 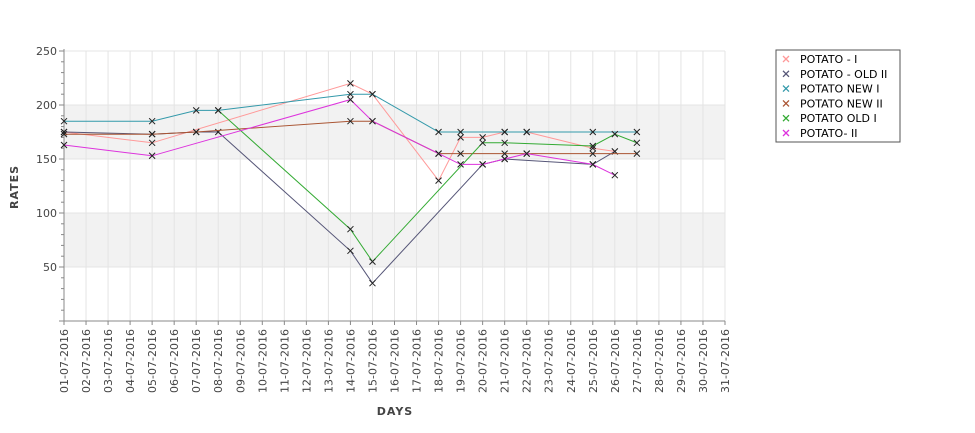 What do you see at coordinates (240, 361) in the screenshot?
I see `x-tick-label: 09-07-2016` at bounding box center [240, 361].